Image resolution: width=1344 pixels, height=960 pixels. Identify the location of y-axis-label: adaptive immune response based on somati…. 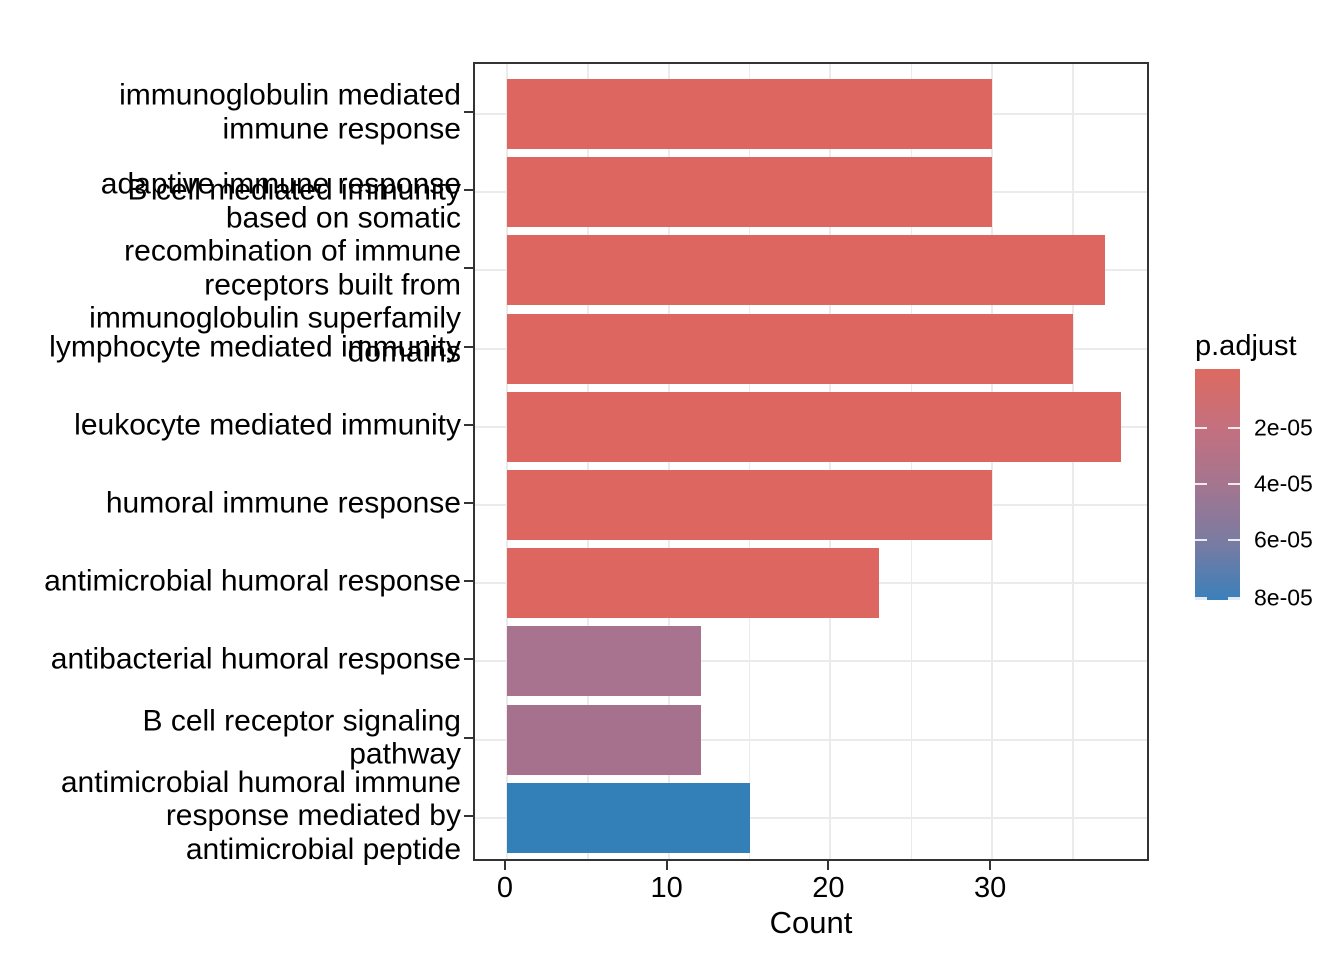
(275, 268).